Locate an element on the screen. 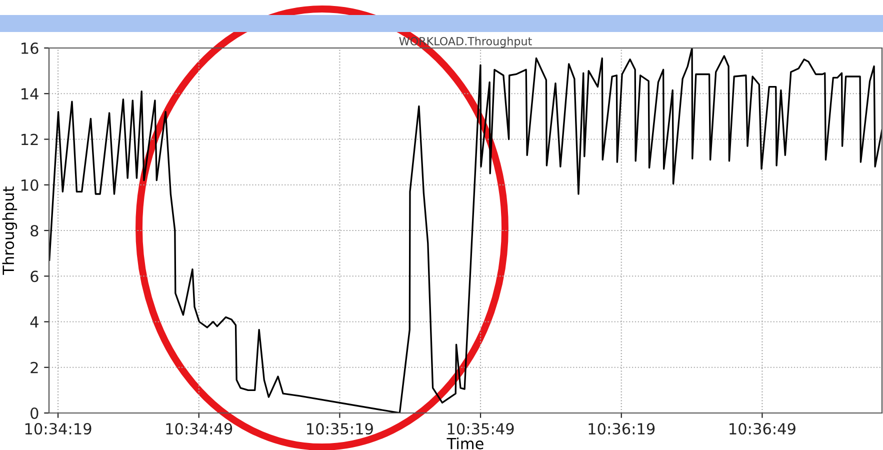 Image resolution: width=883 pixels, height=450 pixels. x-tick-label: 10:35:49 is located at coordinates (481, 428).